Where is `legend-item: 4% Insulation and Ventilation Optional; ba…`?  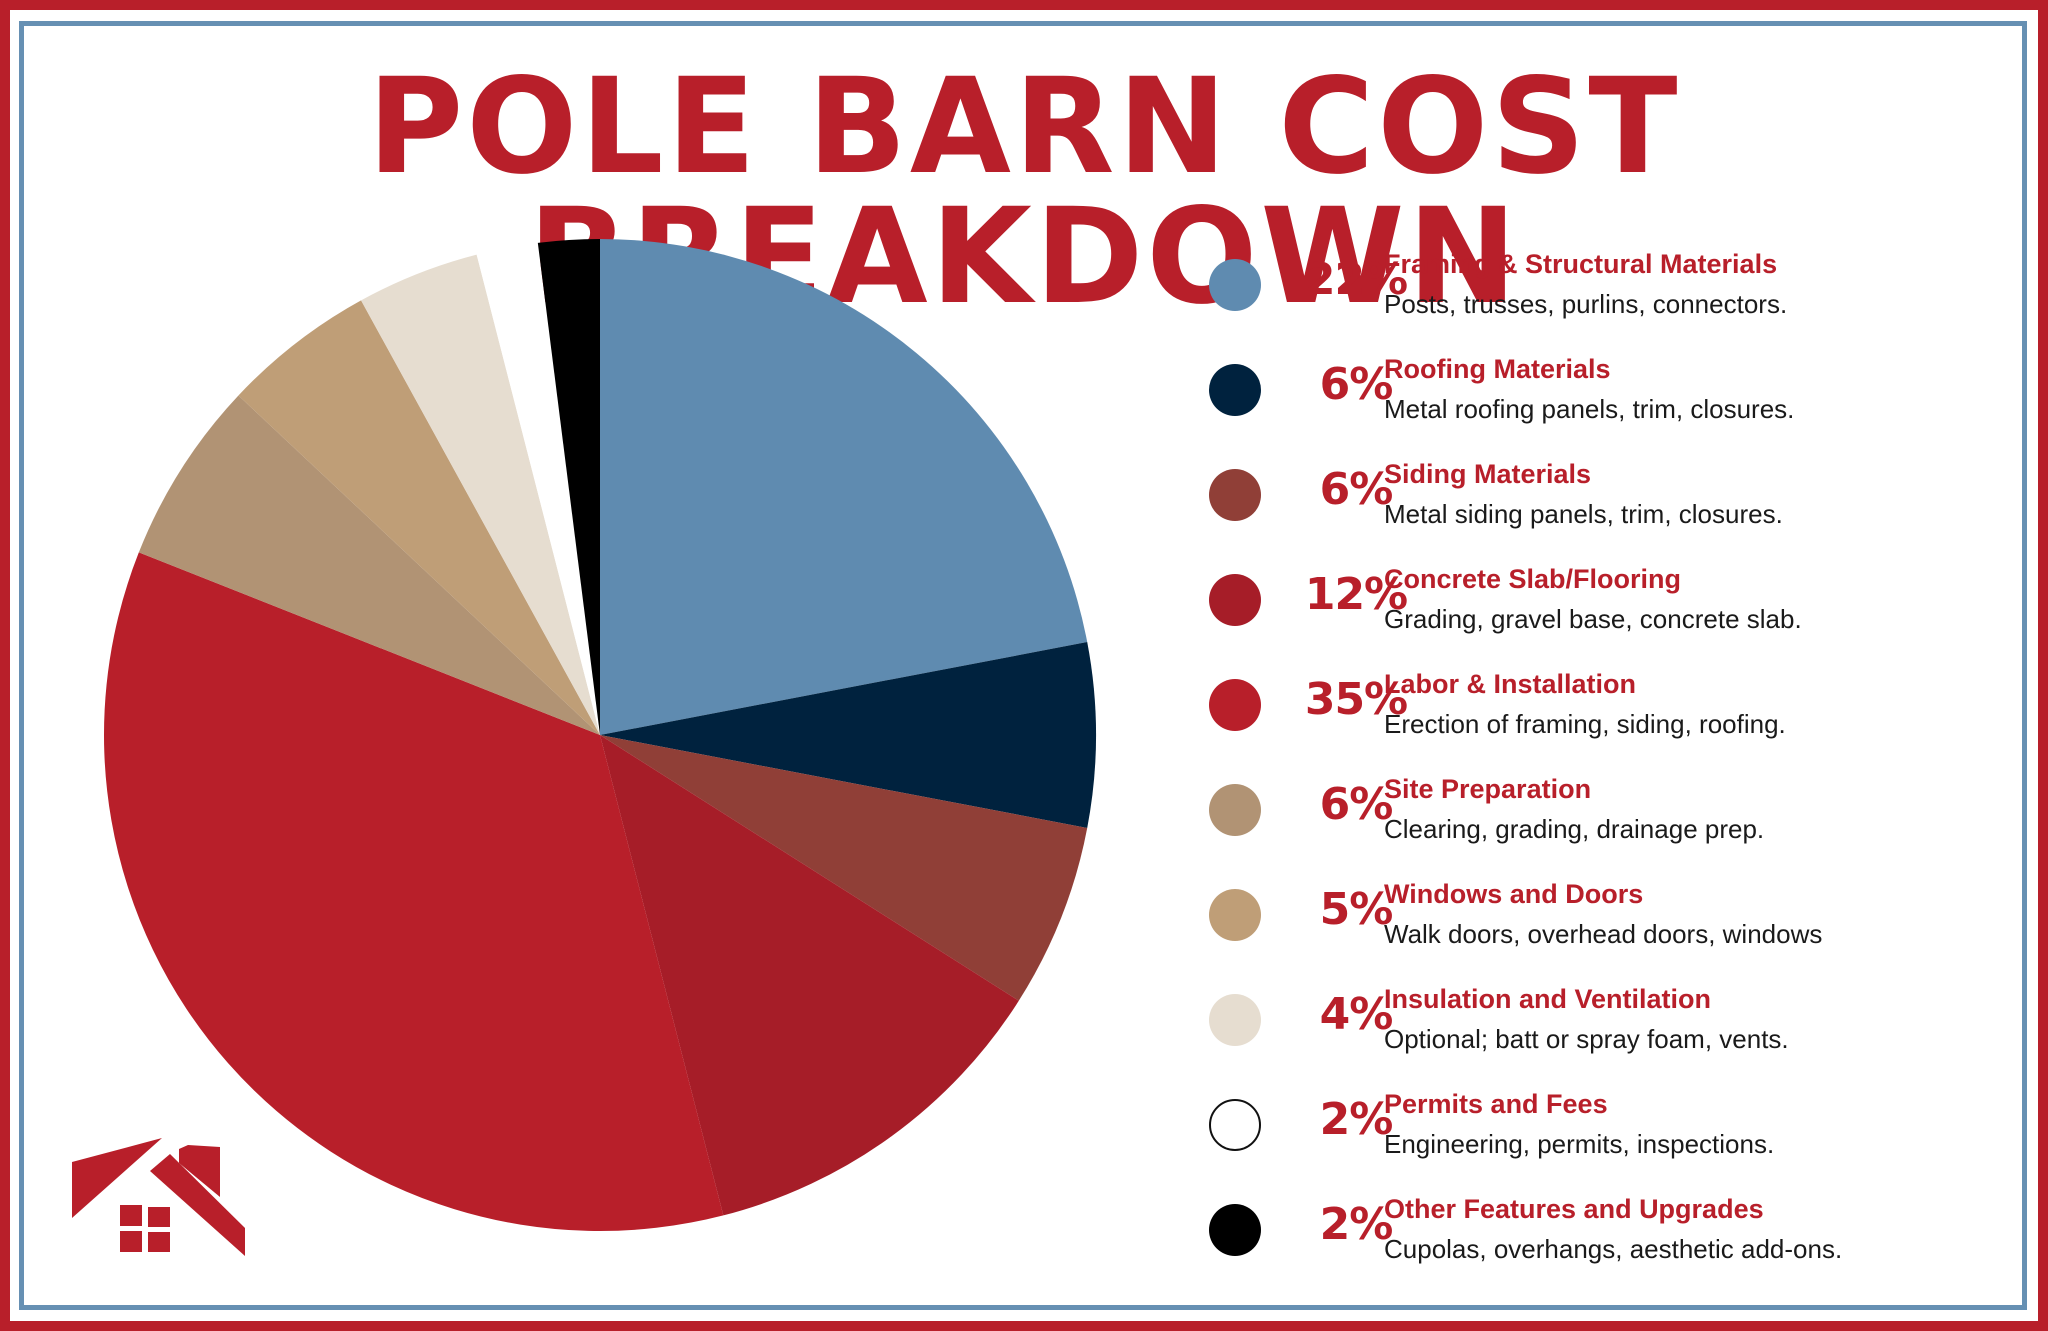
legend-item: 4% Insulation and Ventilation Optional; ba… is located at coordinates (1610, 1035).